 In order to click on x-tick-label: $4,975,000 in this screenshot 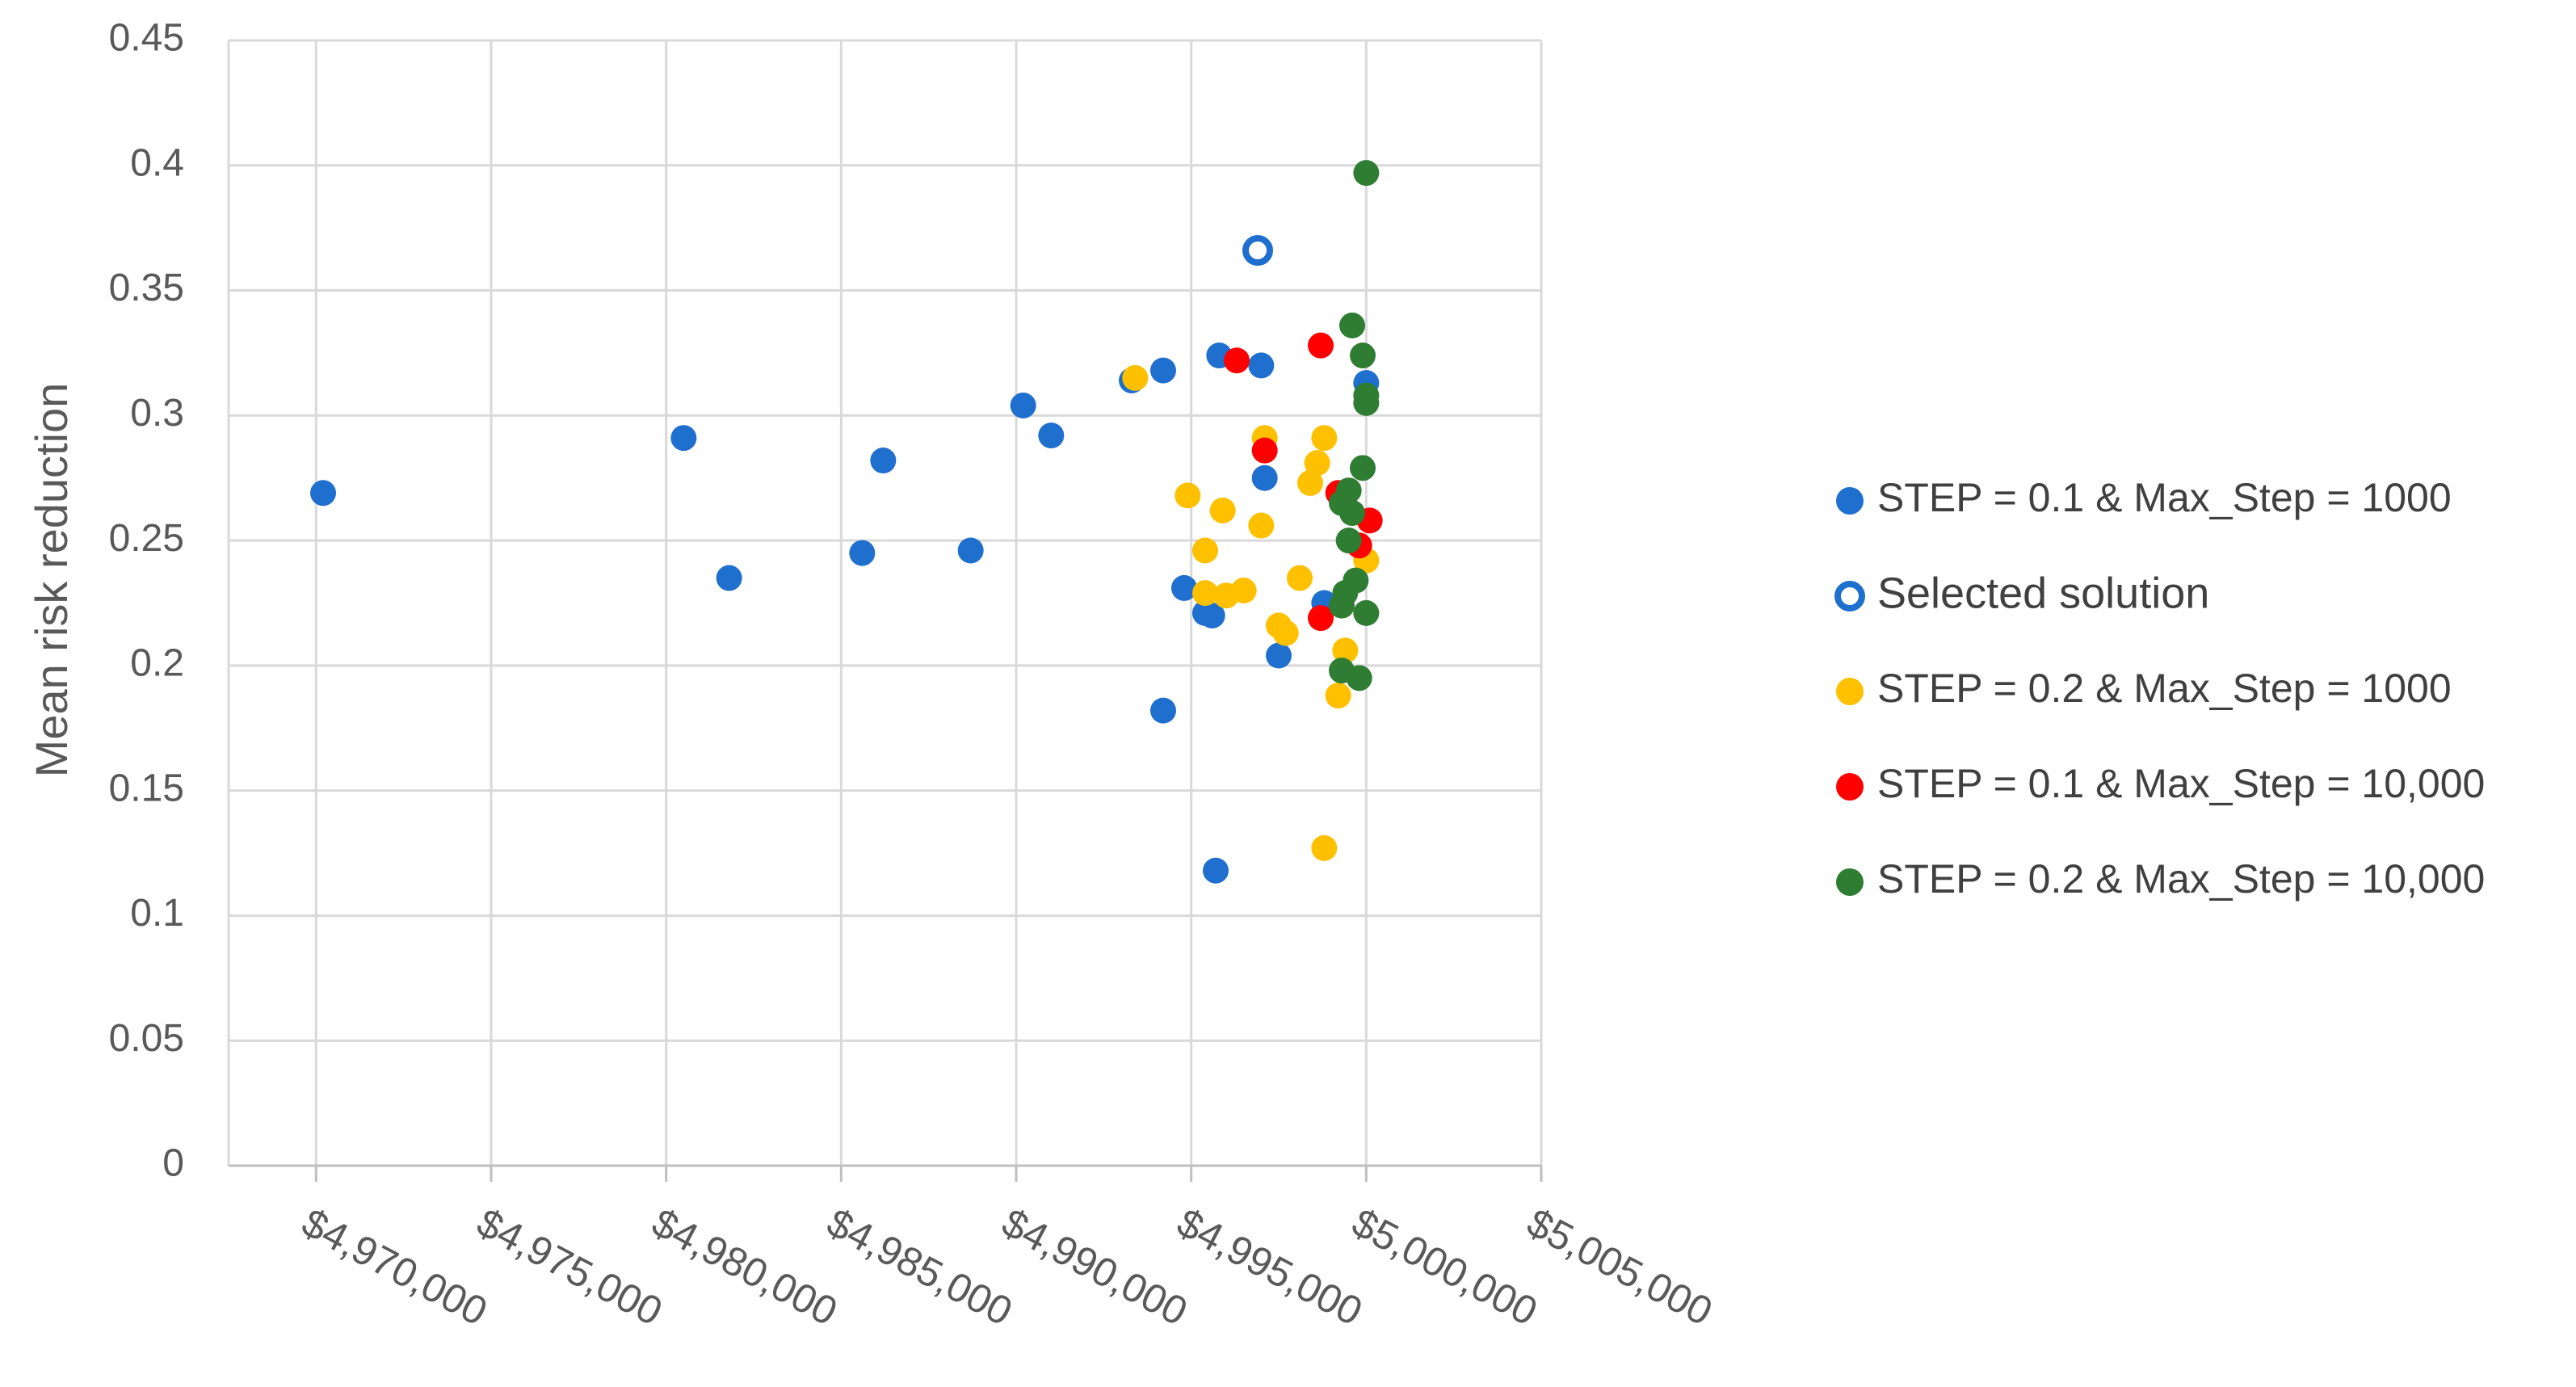, I will do `click(570, 1267)`.